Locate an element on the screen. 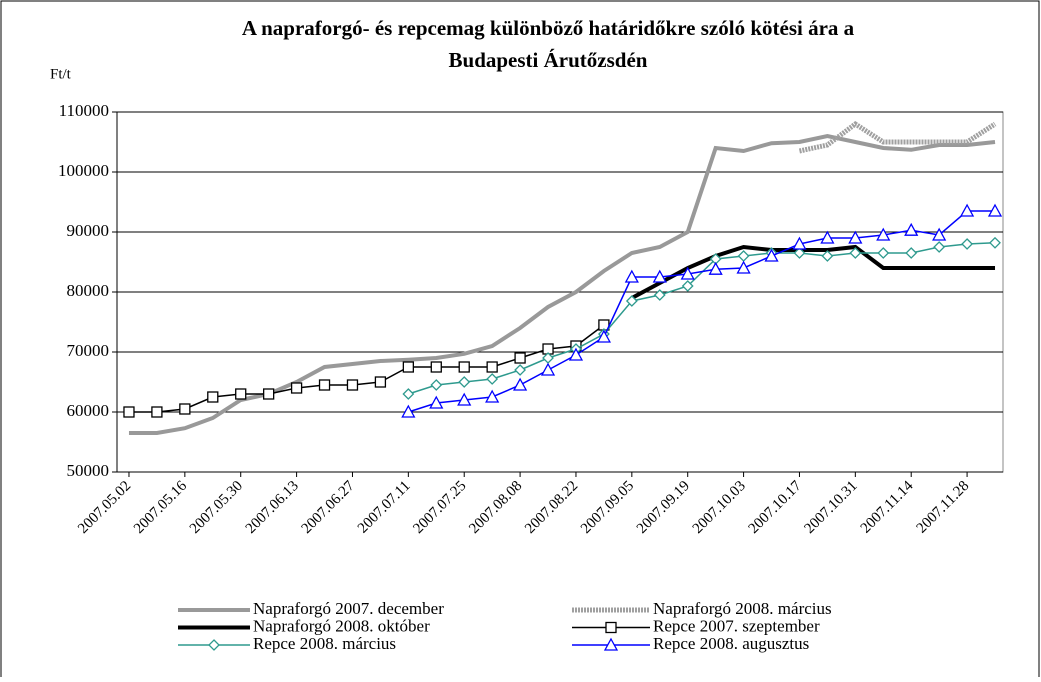  legend-label: Napraforgó 2008. október is located at coordinates (341, 625).